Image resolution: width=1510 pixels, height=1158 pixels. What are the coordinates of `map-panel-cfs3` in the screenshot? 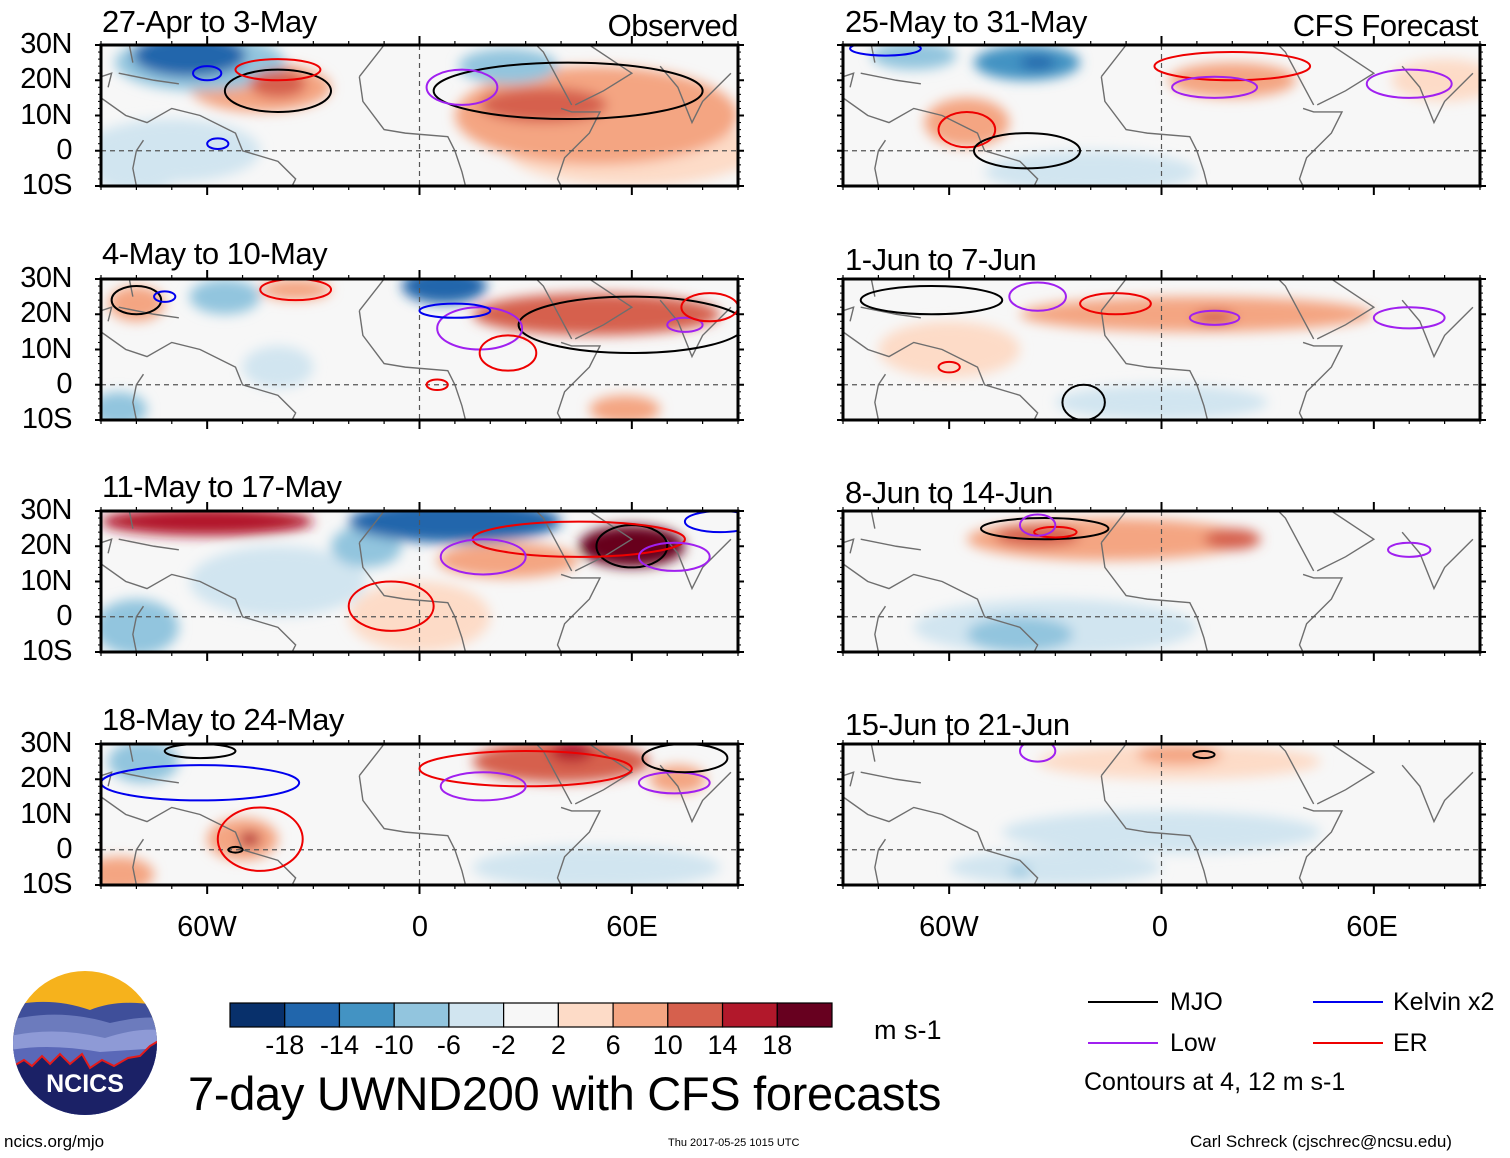 It's located at (1161, 581).